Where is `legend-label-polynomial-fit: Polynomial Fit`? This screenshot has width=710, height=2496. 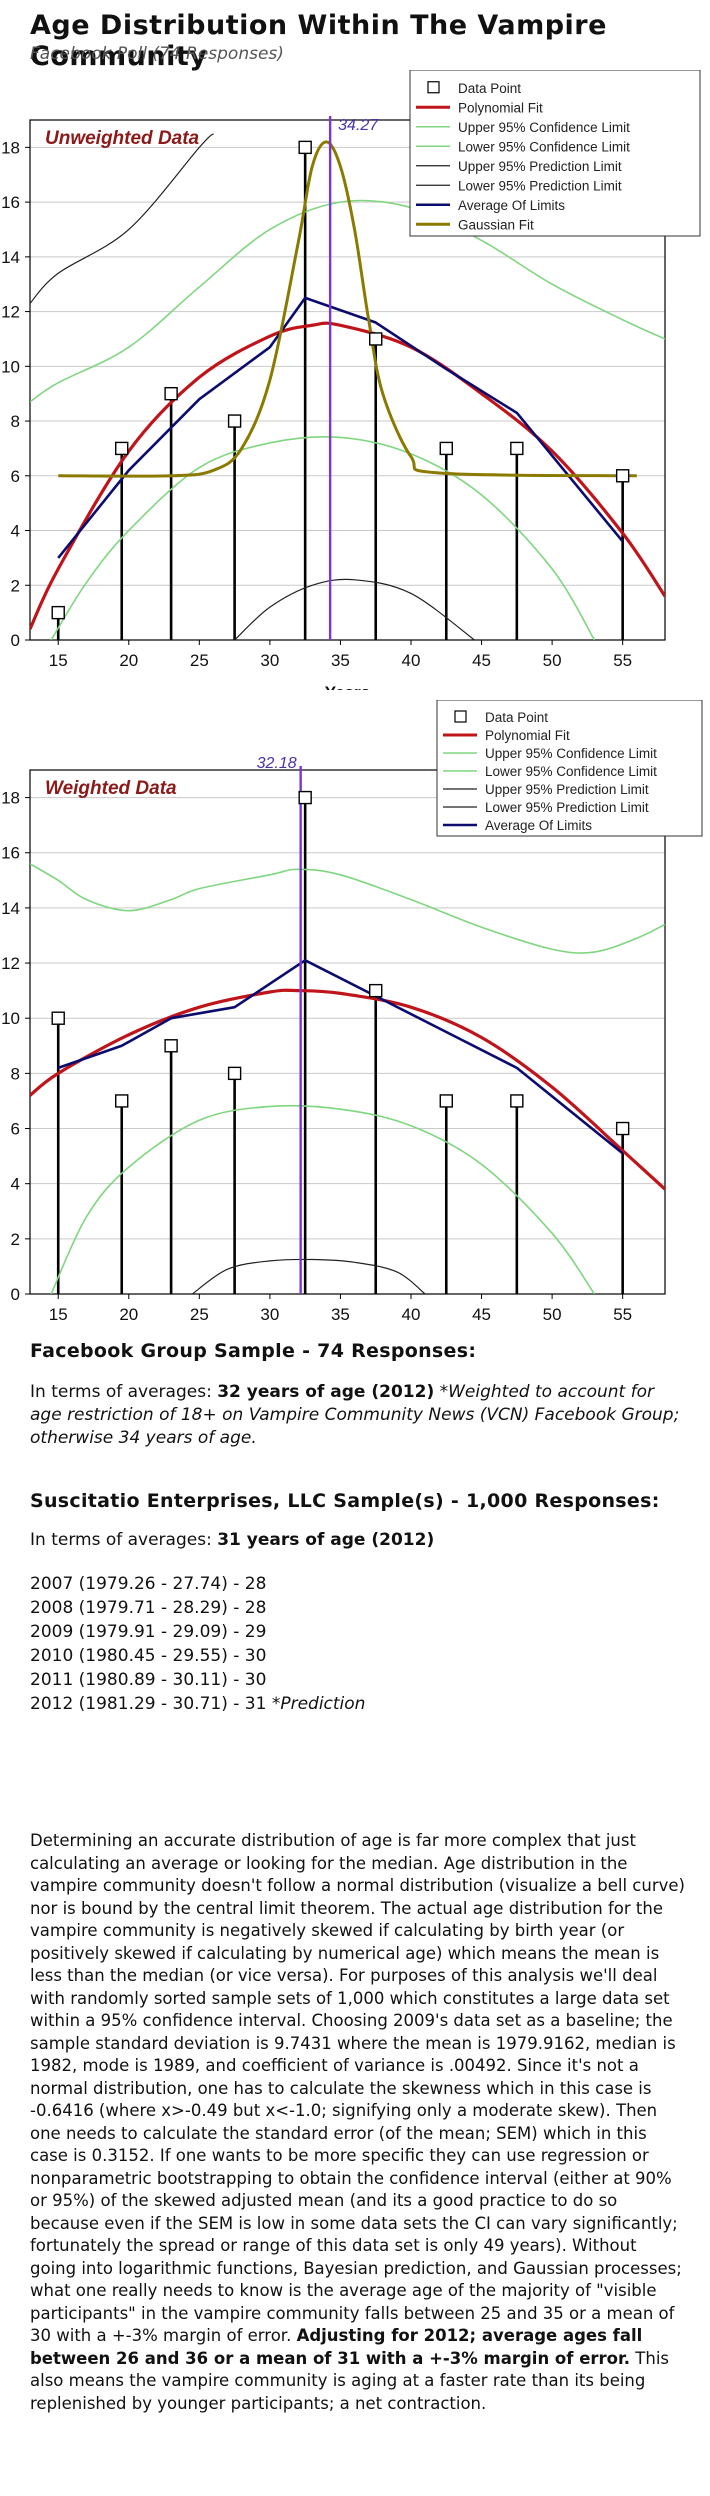
legend-label-polynomial-fit: Polynomial Fit is located at coordinates (527, 735).